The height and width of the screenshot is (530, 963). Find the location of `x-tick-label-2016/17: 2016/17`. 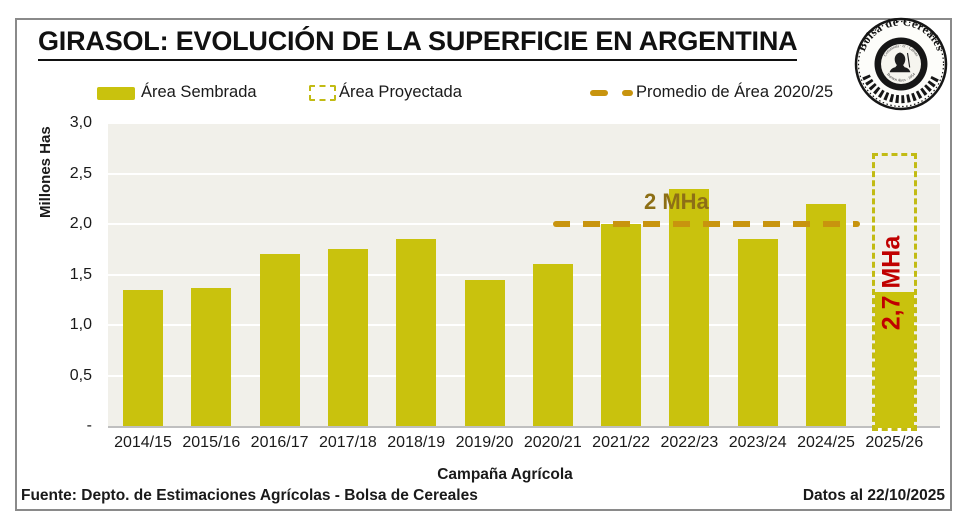

x-tick-label-2016/17: 2016/17 is located at coordinates (279, 442).